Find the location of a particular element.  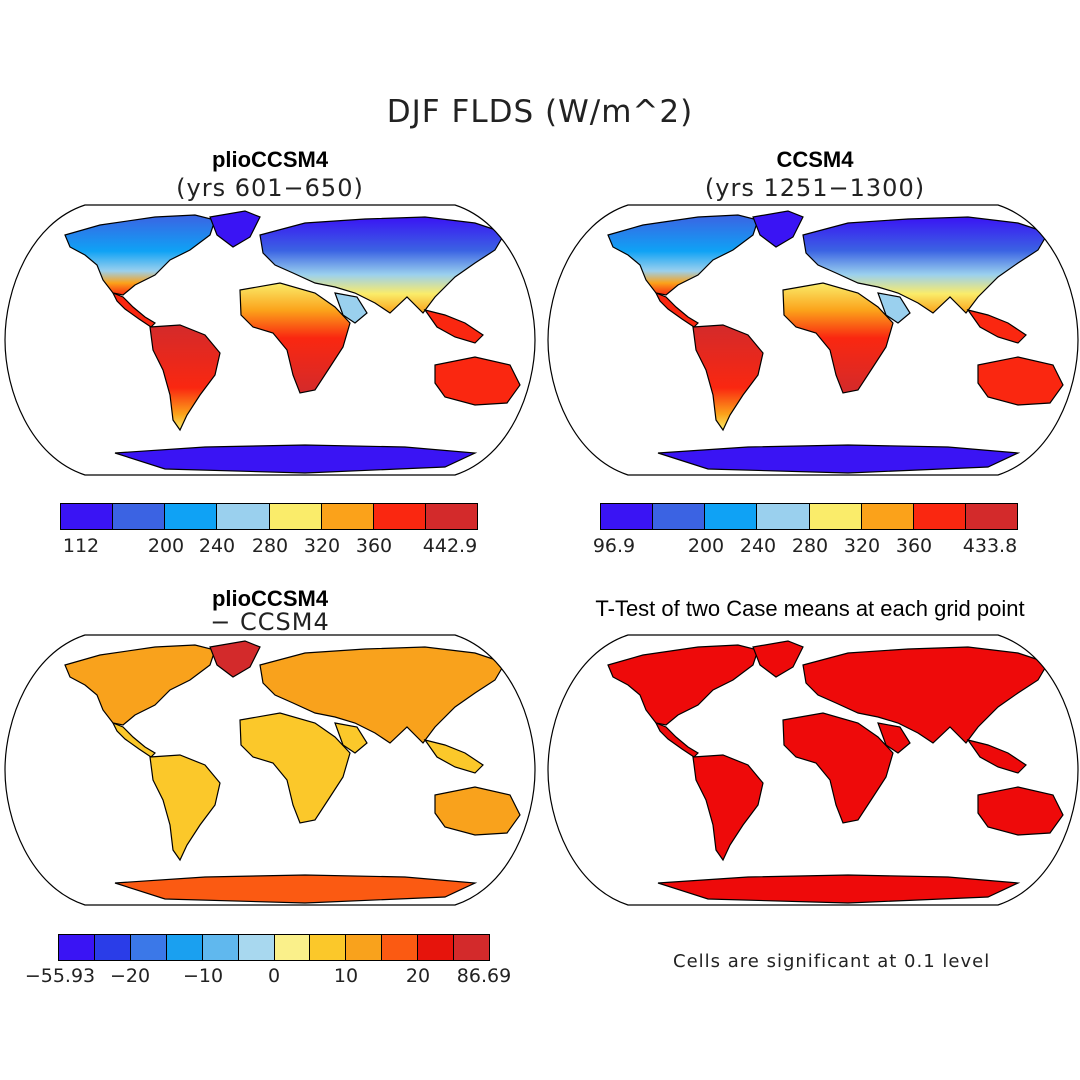

map-ccsm4 is located at coordinates (813, 340).